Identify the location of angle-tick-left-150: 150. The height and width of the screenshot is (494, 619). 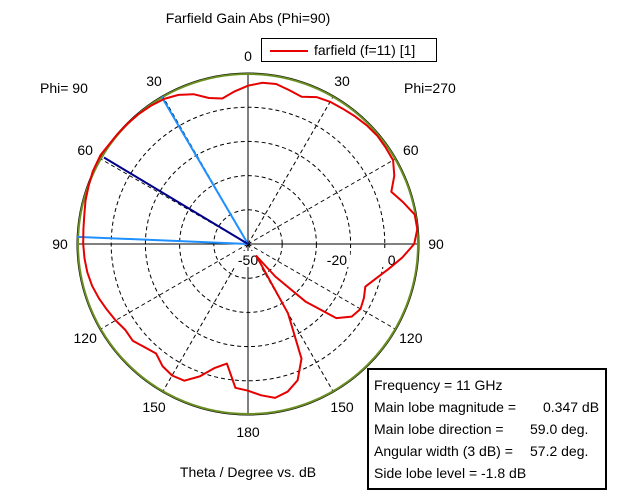
(154, 407).